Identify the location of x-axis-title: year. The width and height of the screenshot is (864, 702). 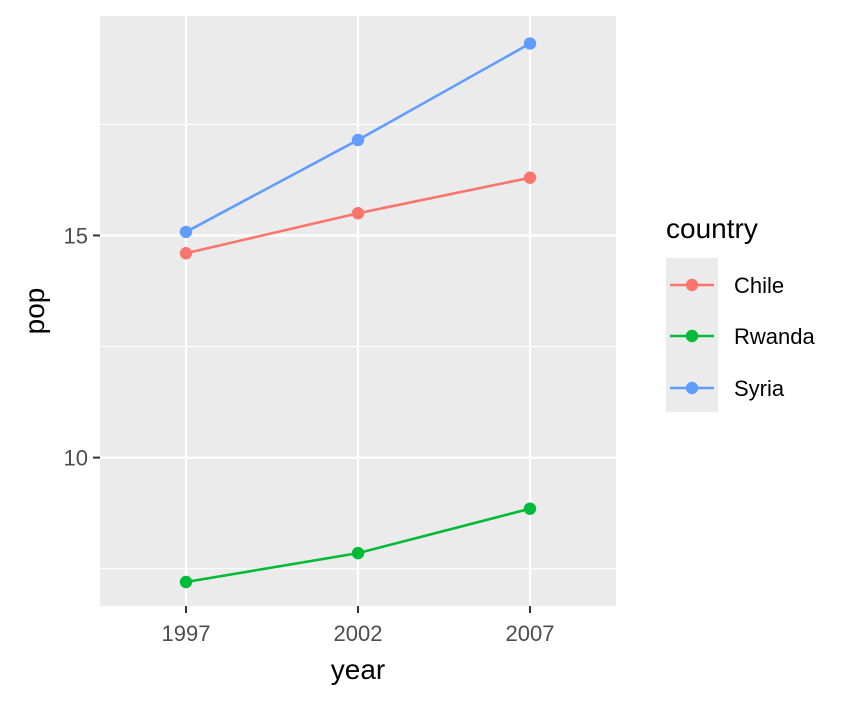
(358, 669).